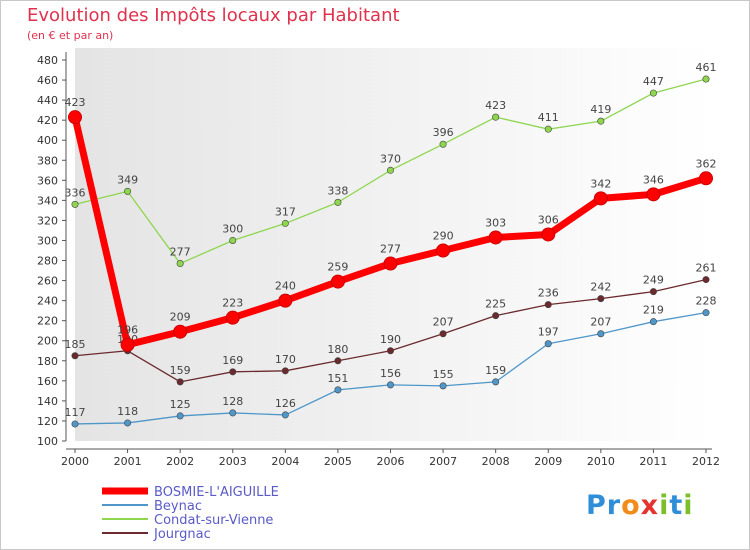  Describe the element at coordinates (495, 304) in the screenshot. I see `data-label: 225` at that location.